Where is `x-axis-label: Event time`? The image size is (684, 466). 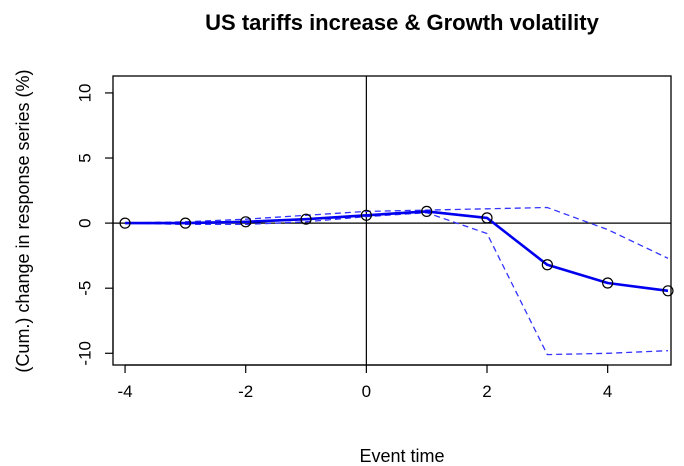
x-axis-label: Event time is located at coordinates (401, 456).